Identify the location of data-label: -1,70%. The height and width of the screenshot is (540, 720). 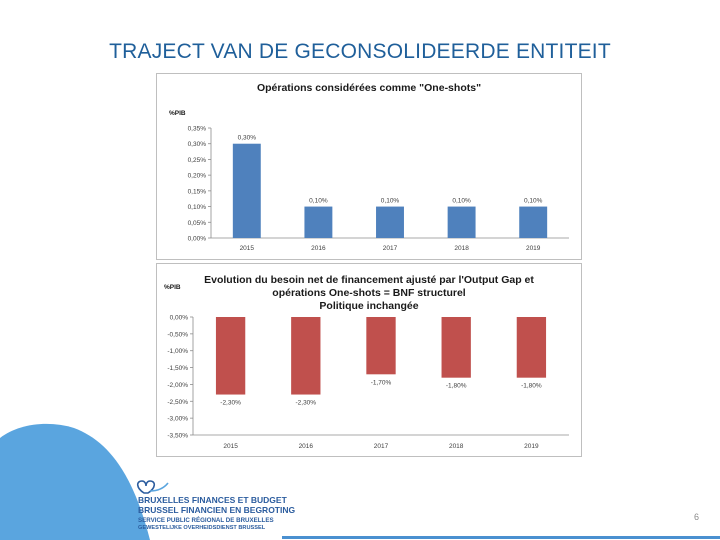
(381, 382).